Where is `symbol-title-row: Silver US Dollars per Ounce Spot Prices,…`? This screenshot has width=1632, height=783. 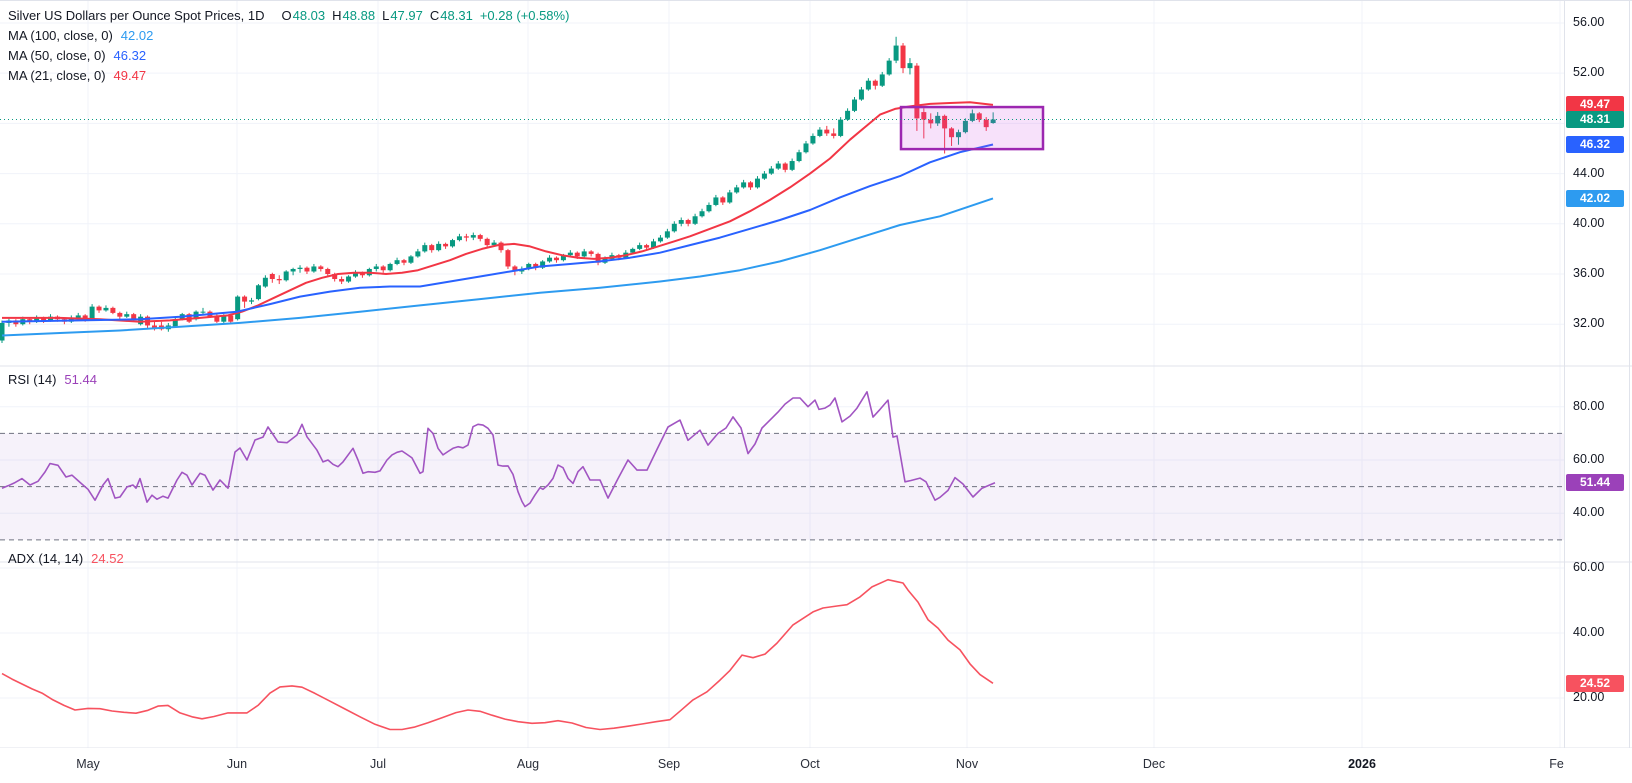 symbol-title-row: Silver US Dollars per Ounce Spot Prices,… is located at coordinates (288, 16).